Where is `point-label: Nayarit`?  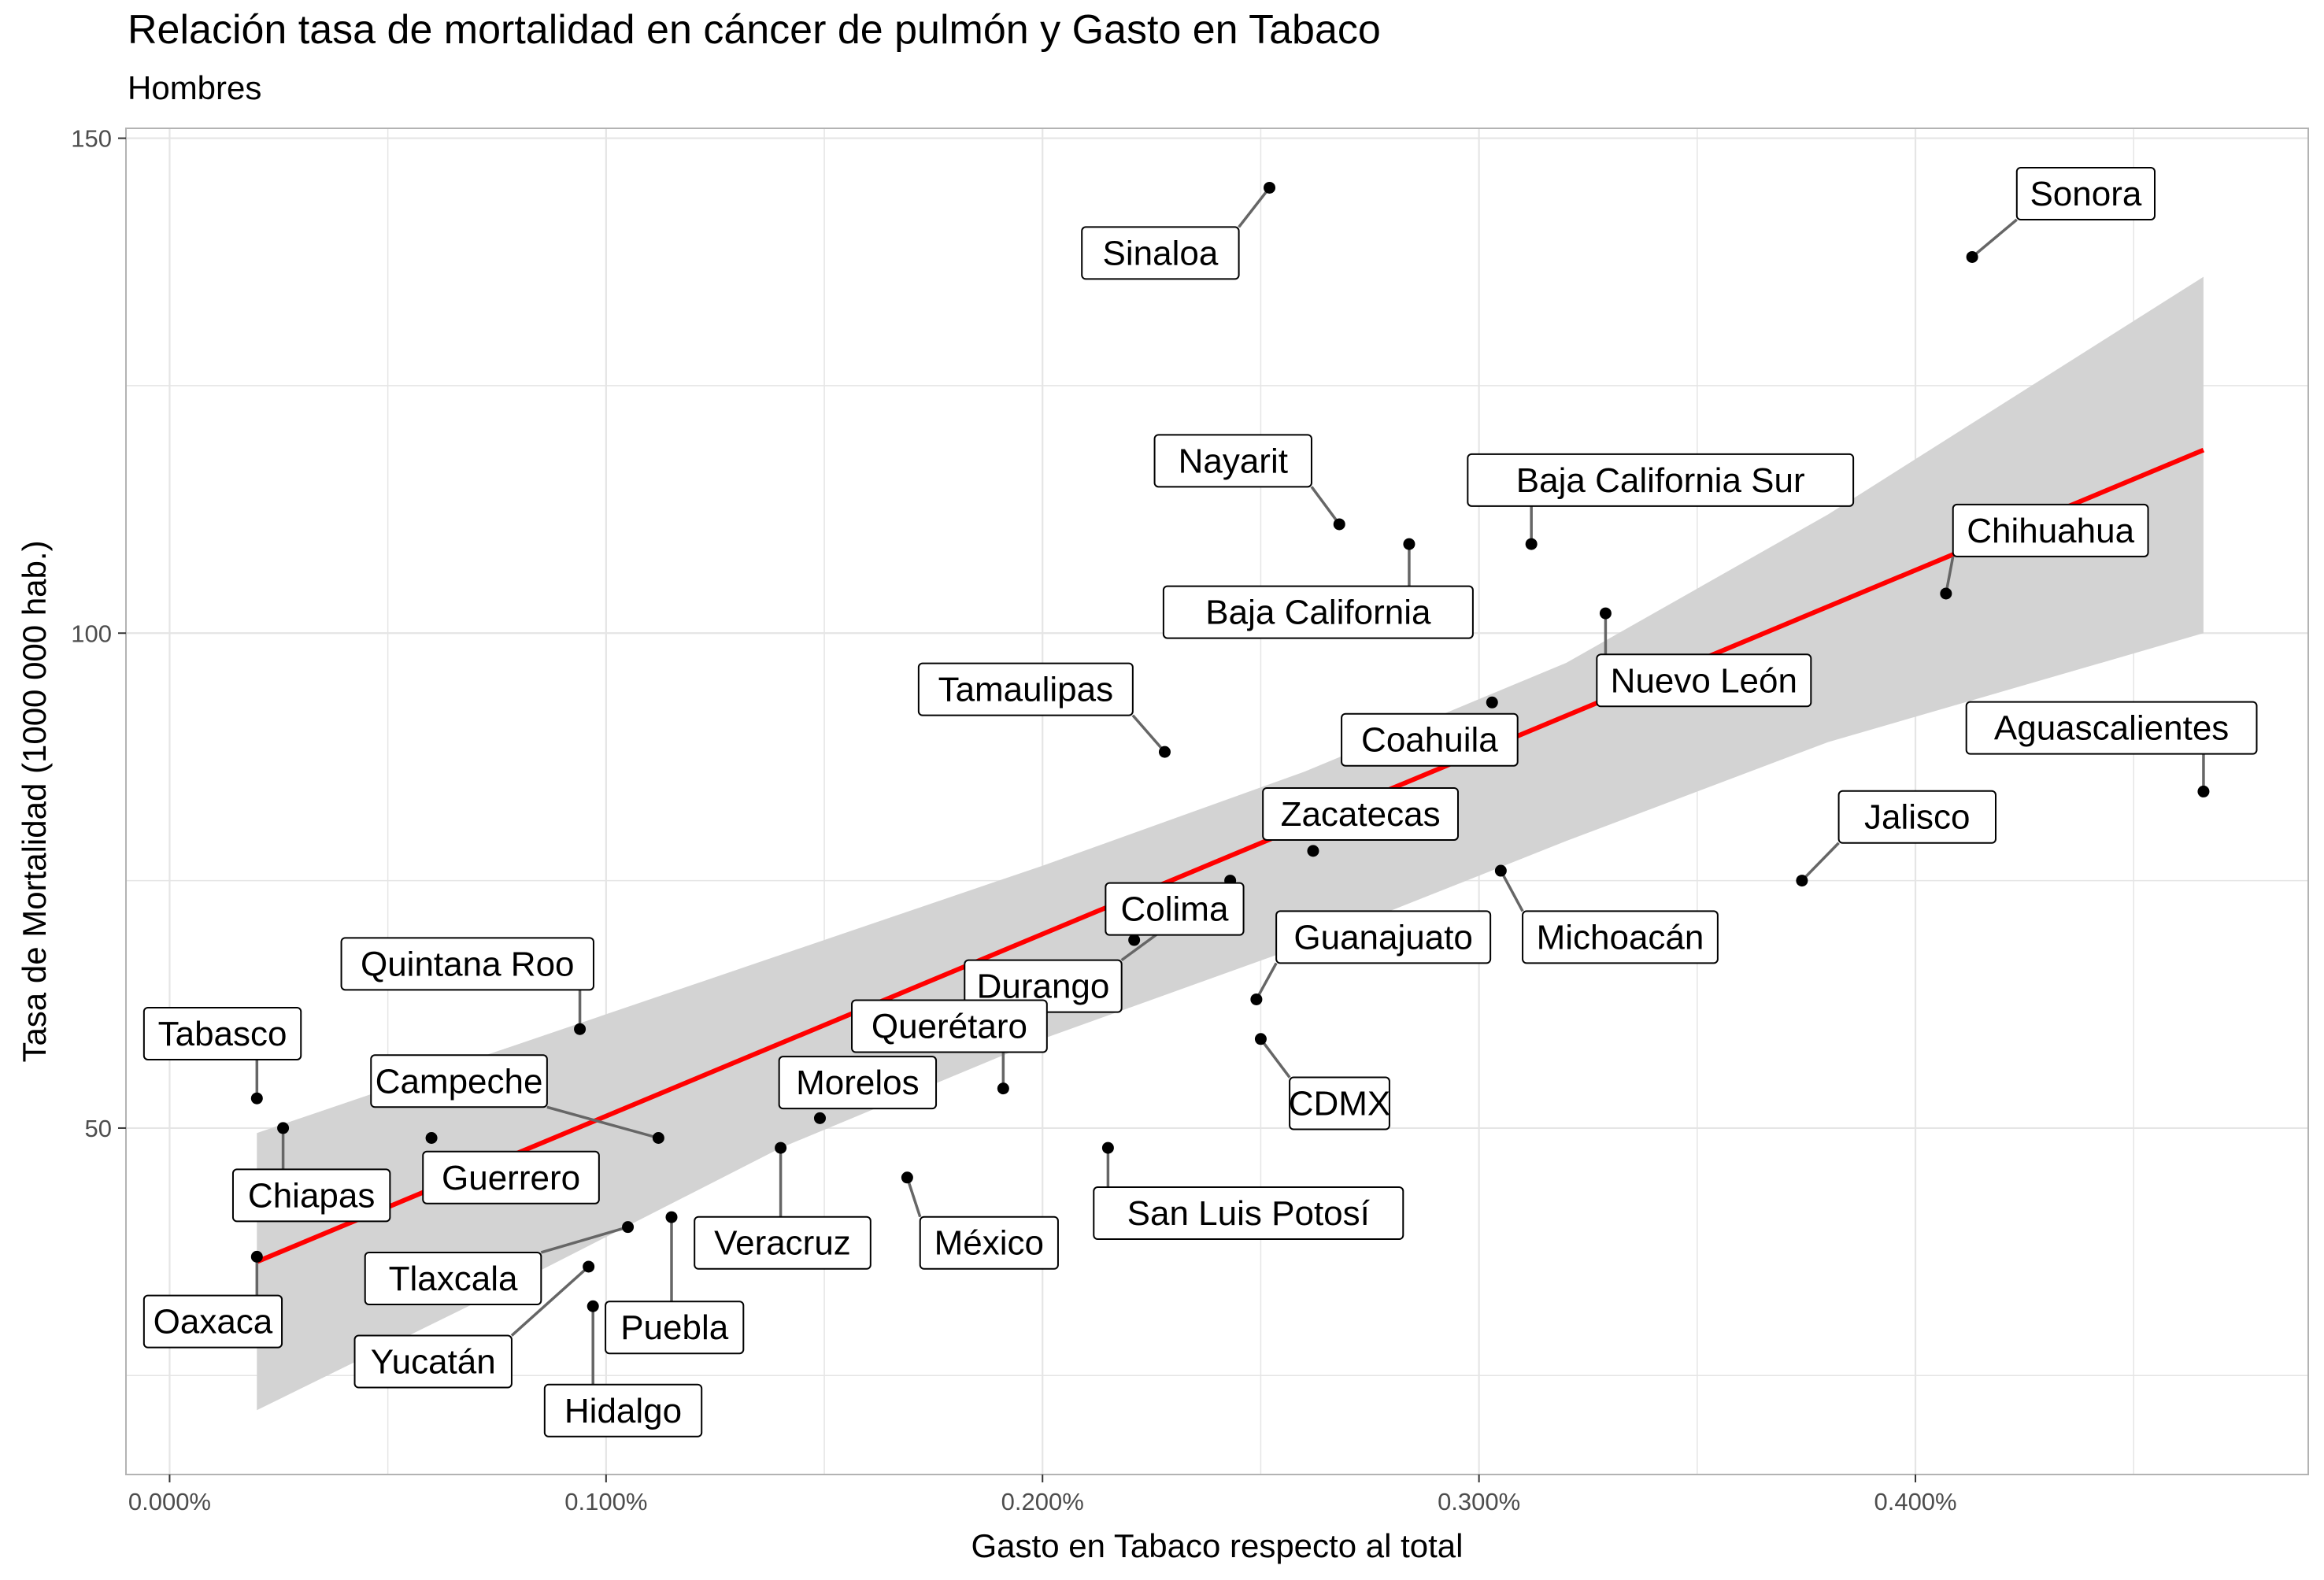 point-label: Nayarit is located at coordinates (1232, 461).